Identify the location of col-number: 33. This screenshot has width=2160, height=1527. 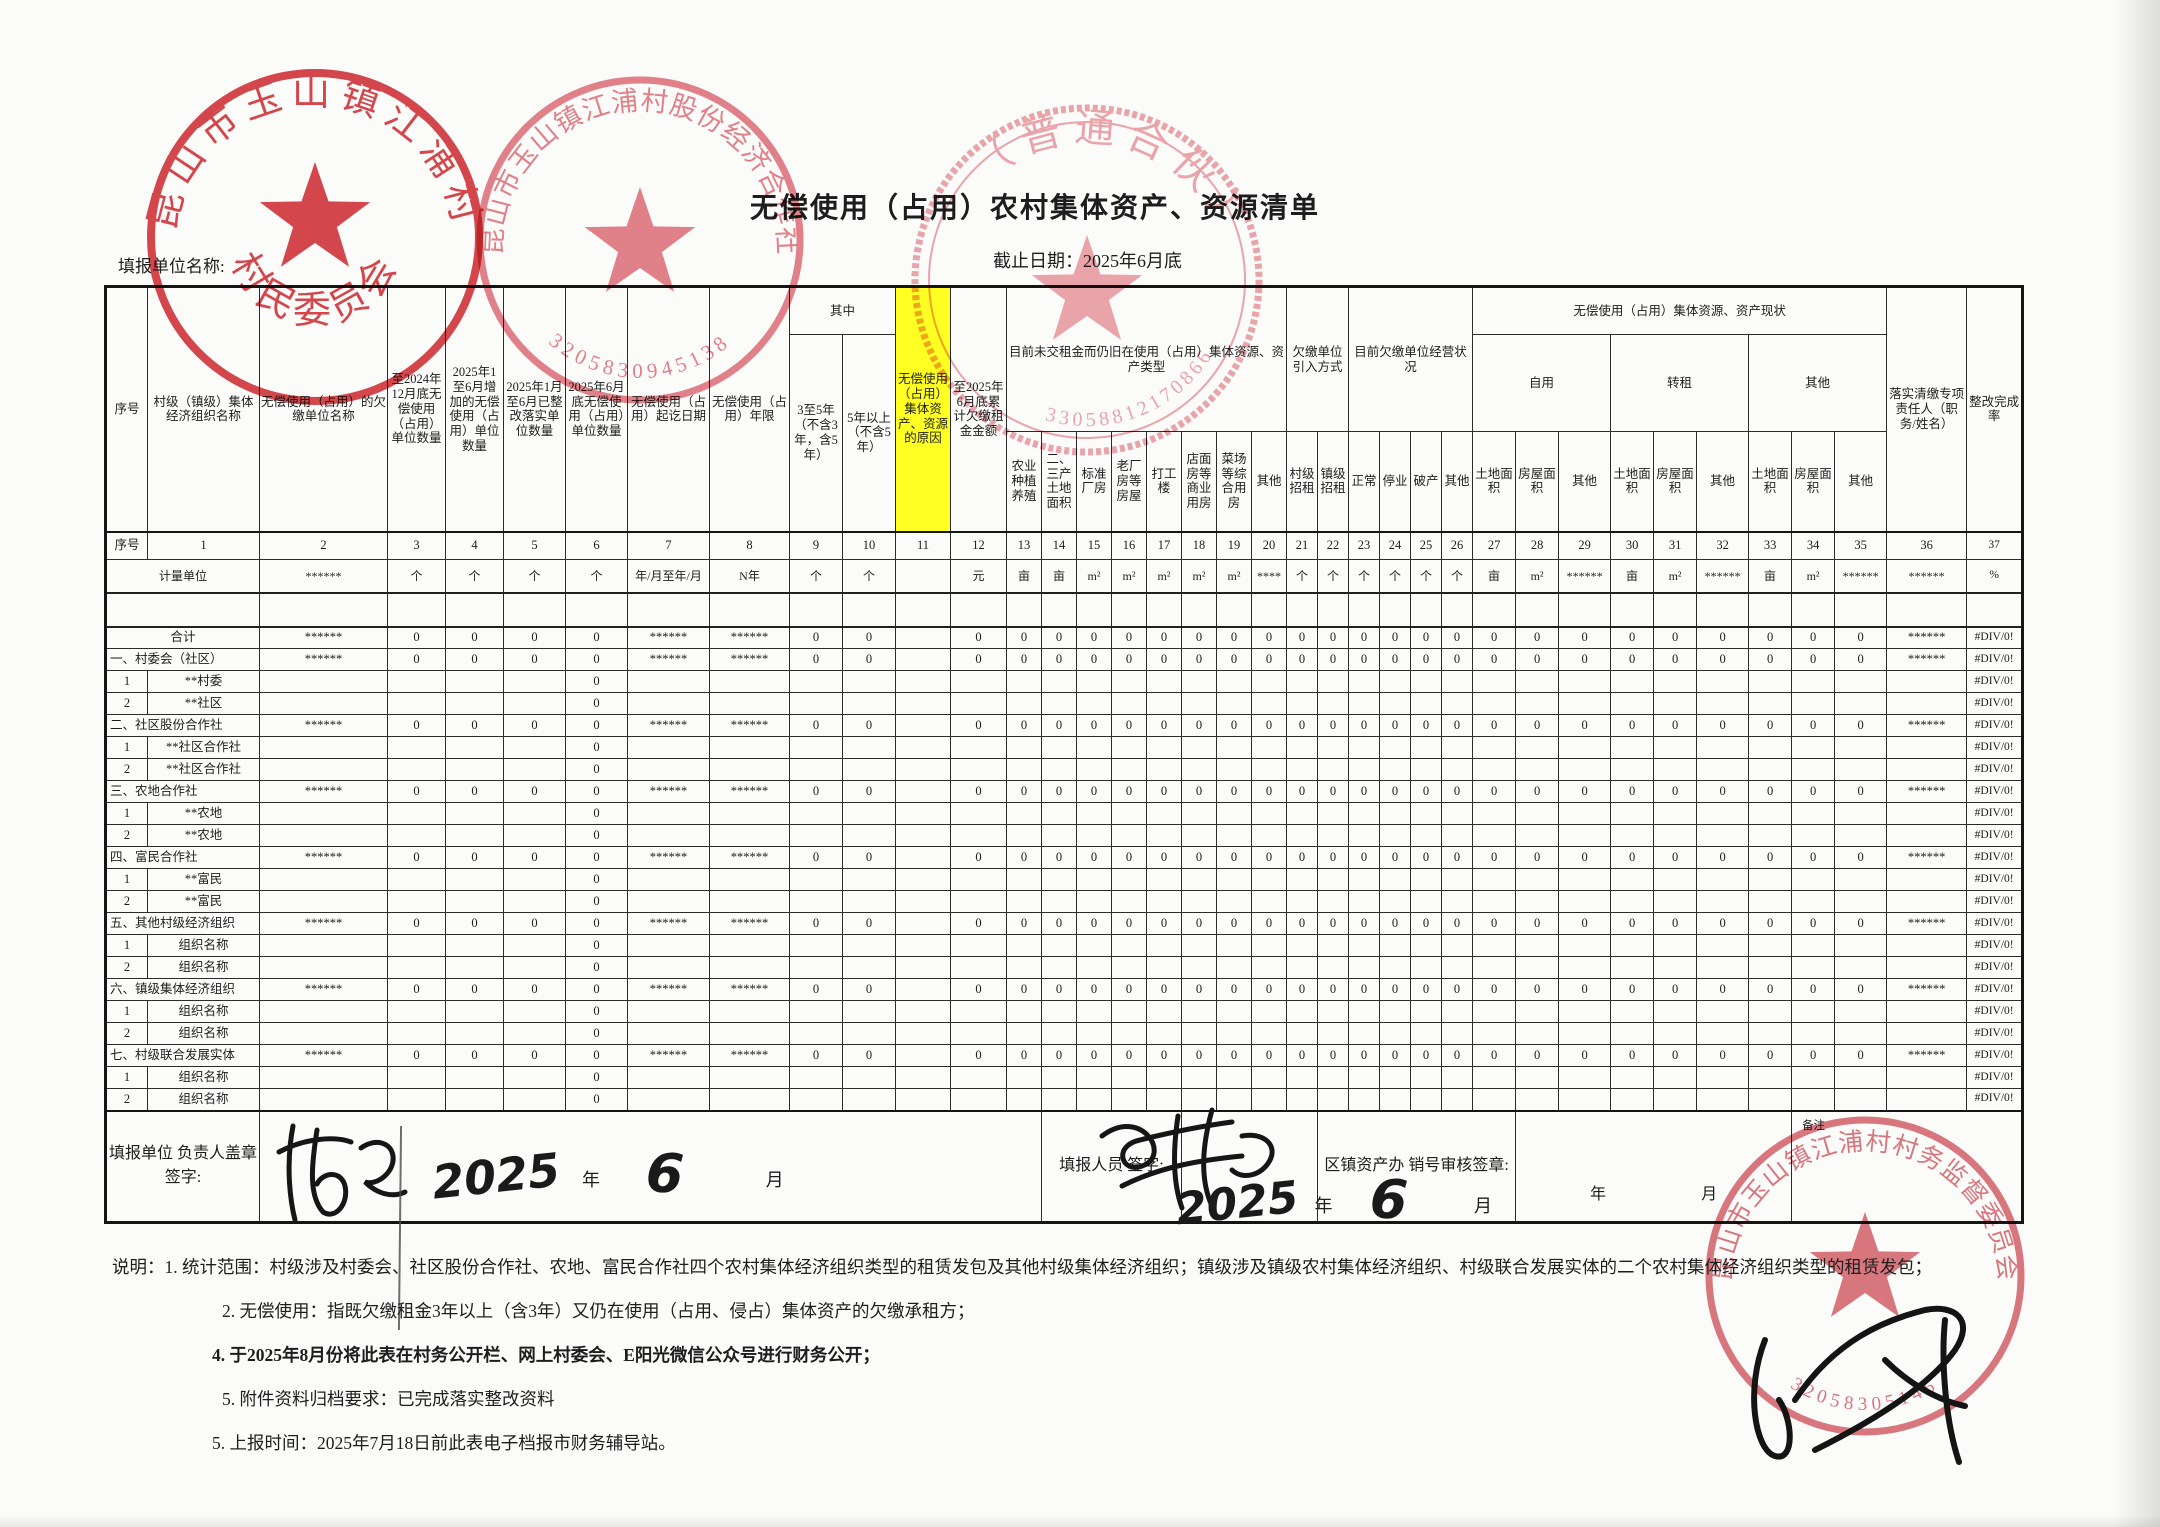
(1770, 545).